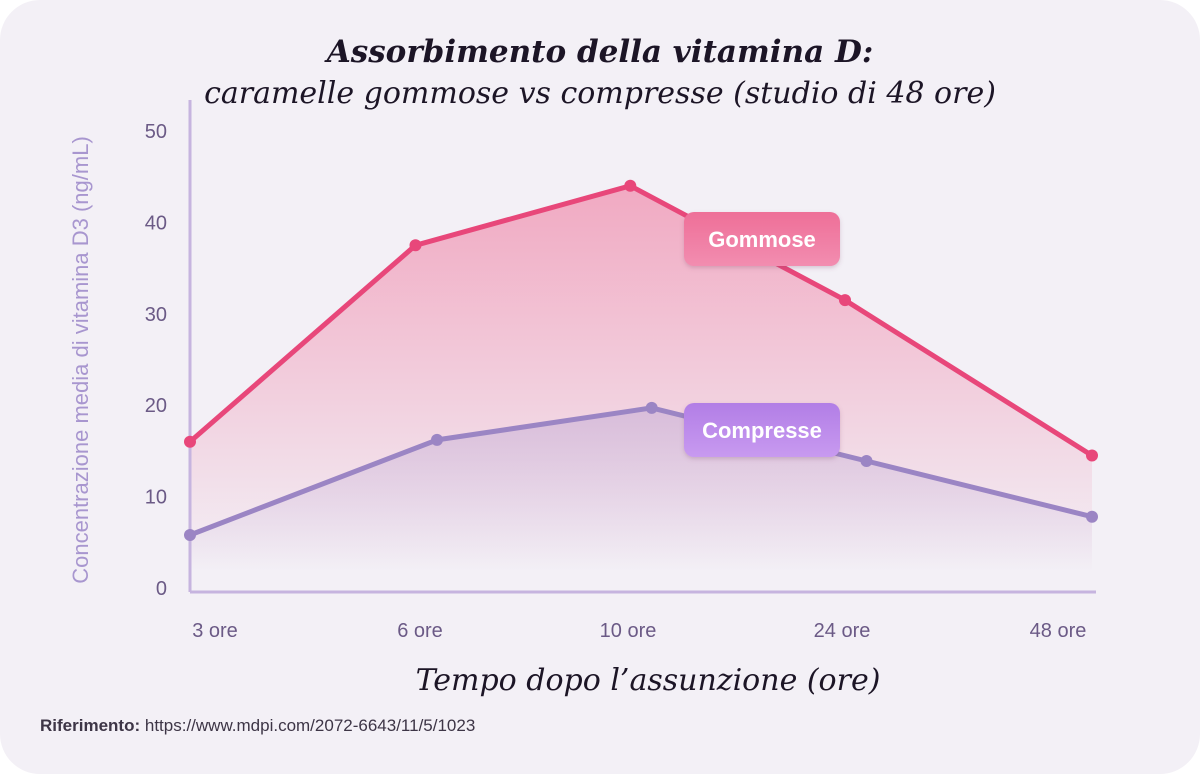  What do you see at coordinates (156, 406) in the screenshot?
I see `y-tick-label: 20` at bounding box center [156, 406].